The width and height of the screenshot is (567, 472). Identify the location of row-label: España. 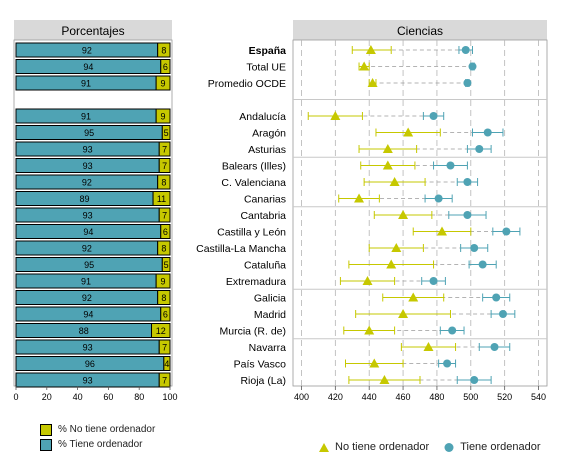
(268, 51).